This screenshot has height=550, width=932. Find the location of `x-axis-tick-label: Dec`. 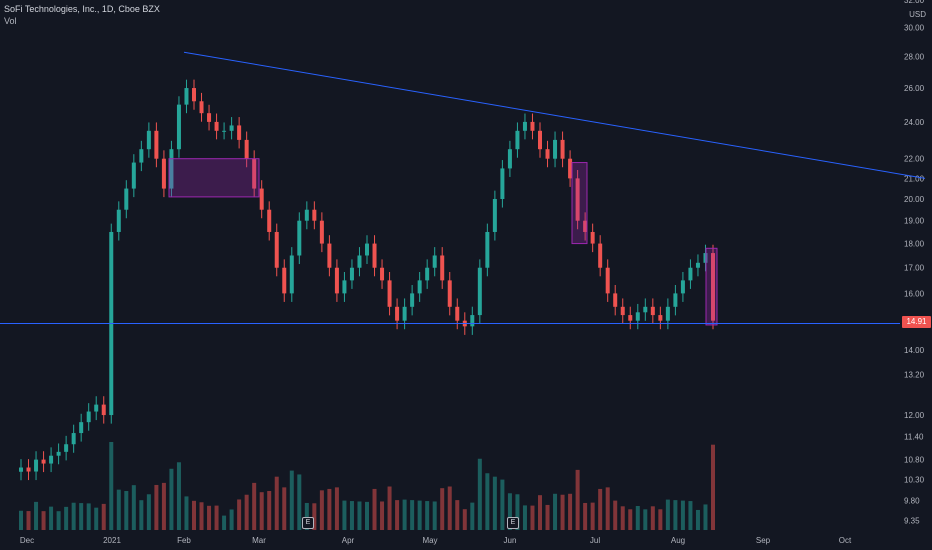

x-axis-tick-label: Dec is located at coordinates (27, 540).